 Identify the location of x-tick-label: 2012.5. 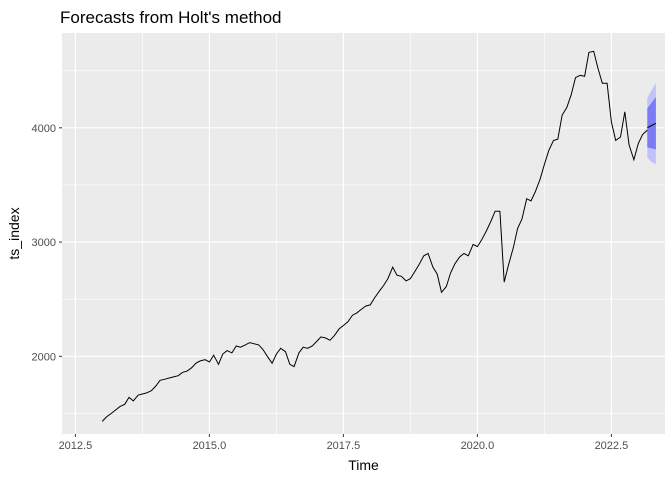
(76, 446).